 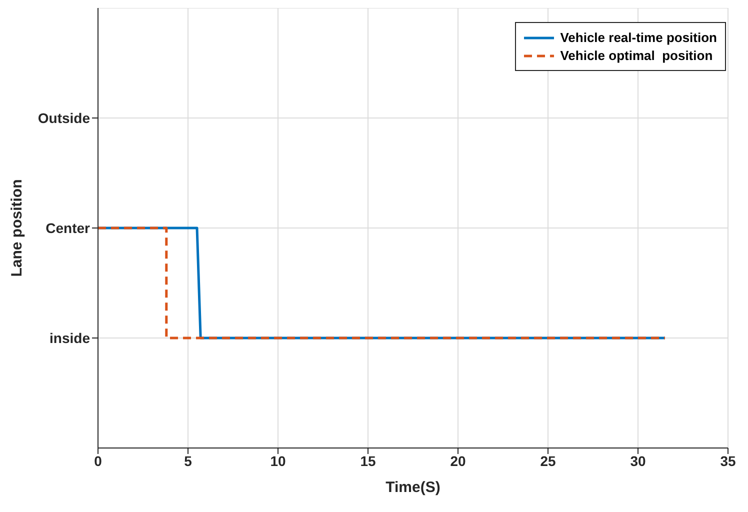 I want to click on x-tick-label: 30, so click(x=638, y=460).